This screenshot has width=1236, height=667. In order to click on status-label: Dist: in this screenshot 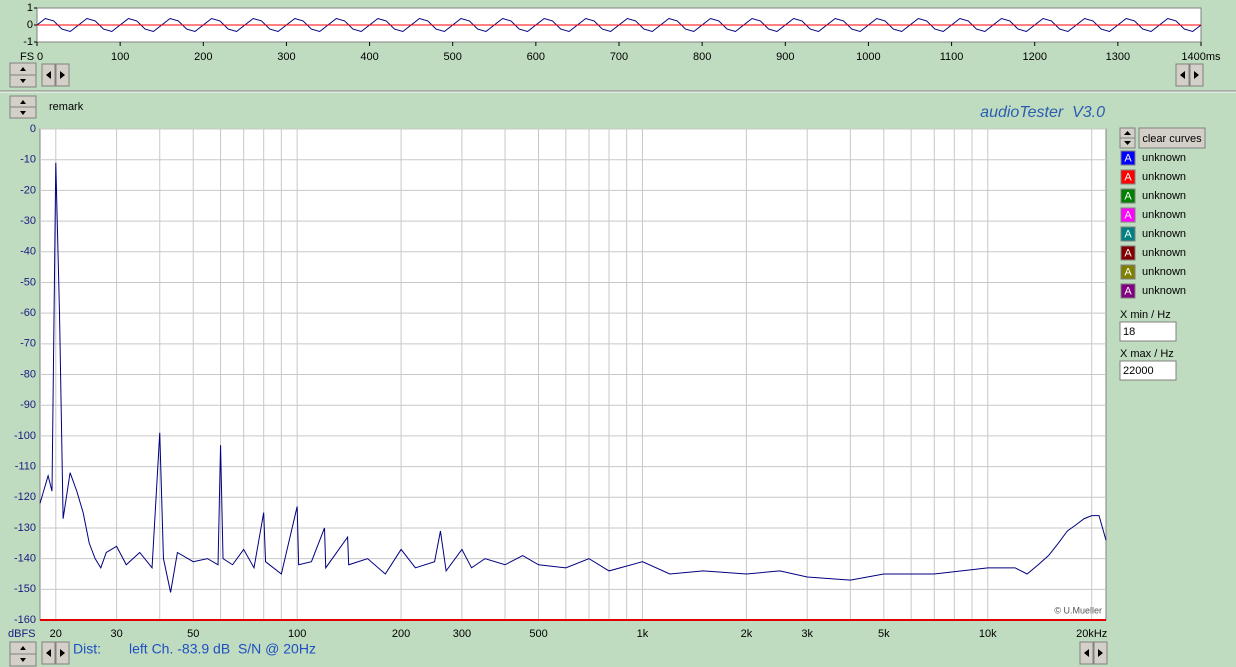, I will do `click(87, 649)`.